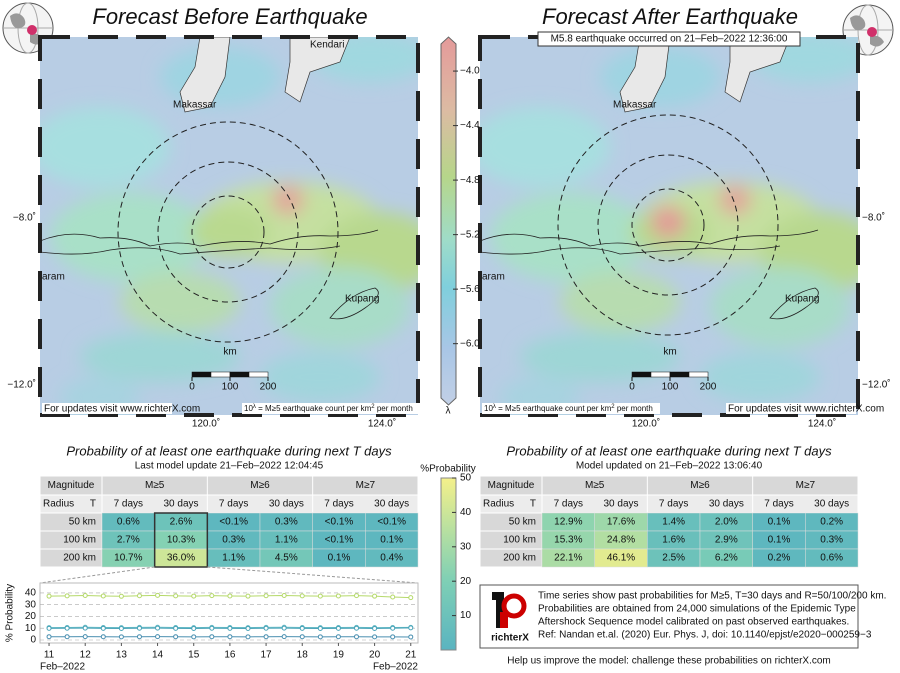 The image size is (900, 673). Describe the element at coordinates (448, 564) in the screenshot. I see `colorbar` at that location.